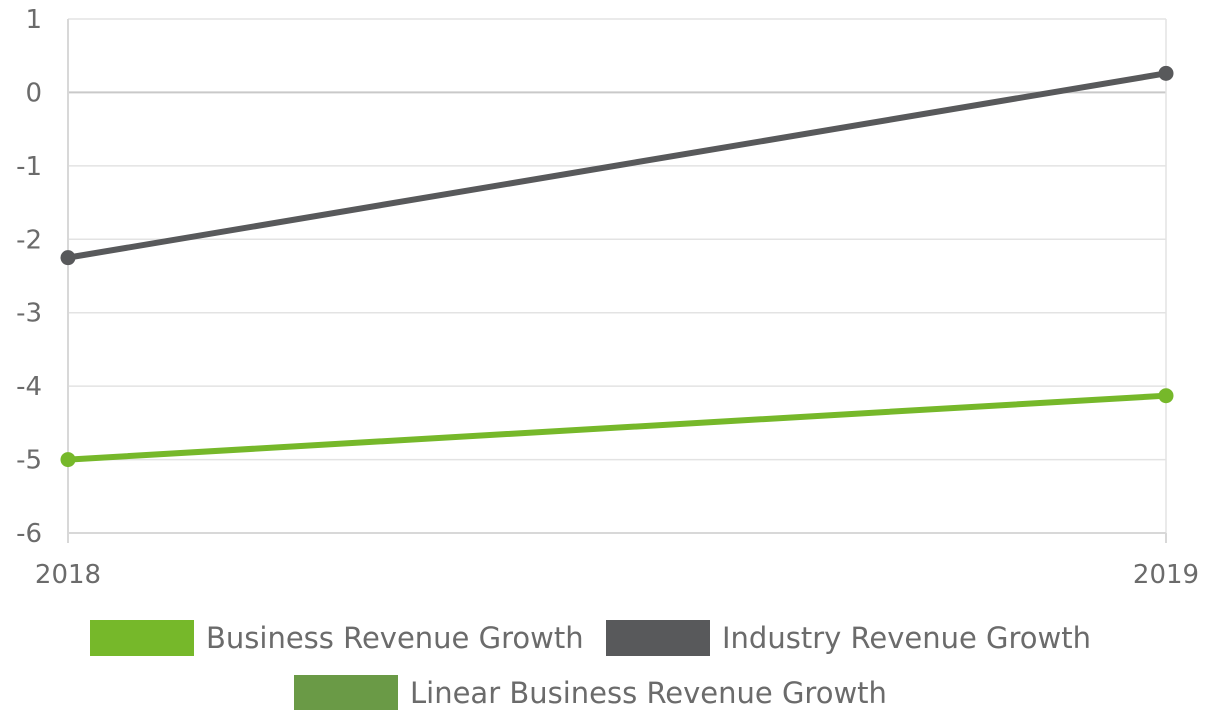 The image size is (1207, 710). Describe the element at coordinates (648, 693) in the screenshot. I see `legend-label: Linear Business Revenue Growth` at that location.